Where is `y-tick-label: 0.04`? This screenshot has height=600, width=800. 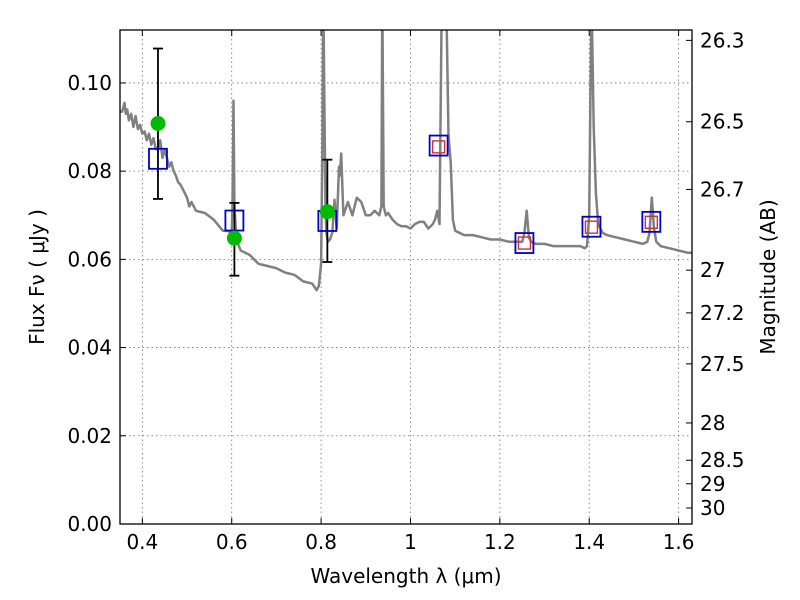 y-tick-label: 0.04 is located at coordinates (89, 348).